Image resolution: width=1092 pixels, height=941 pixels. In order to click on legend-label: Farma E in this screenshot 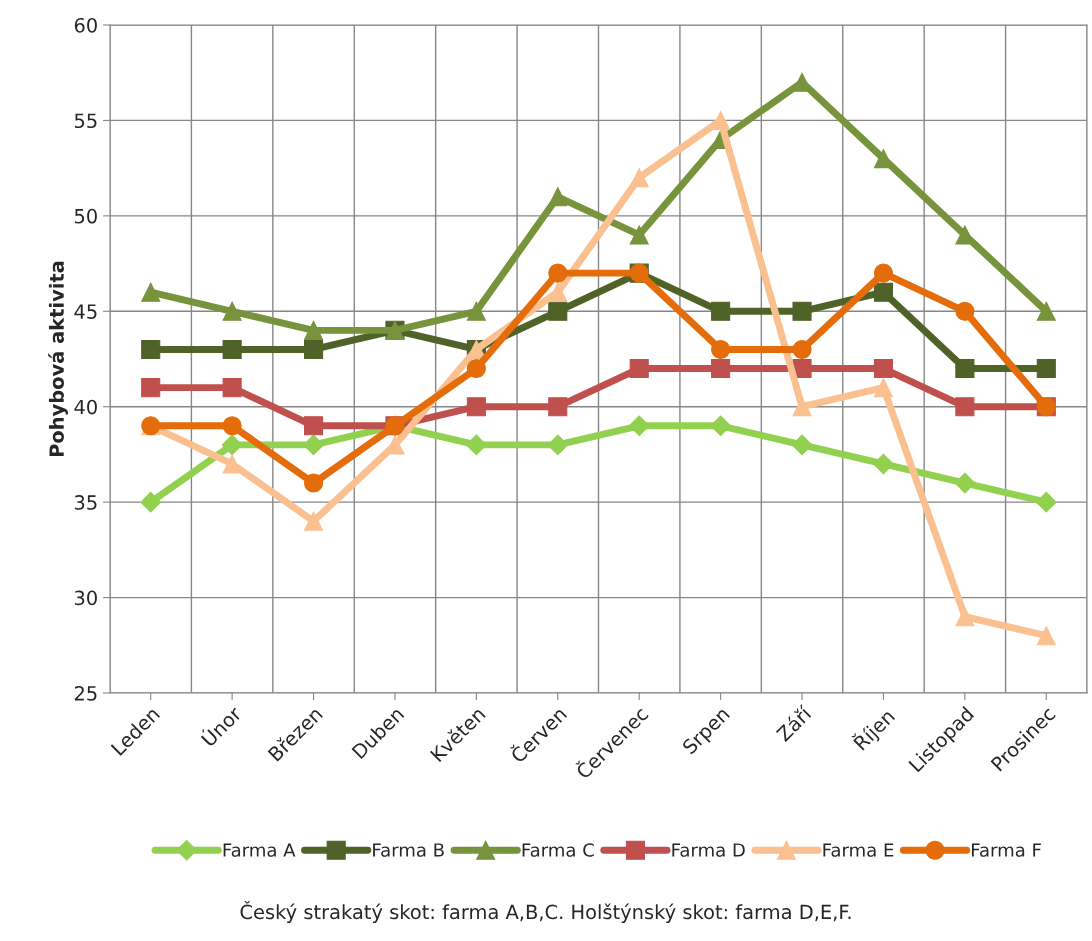, I will do `click(858, 850)`.